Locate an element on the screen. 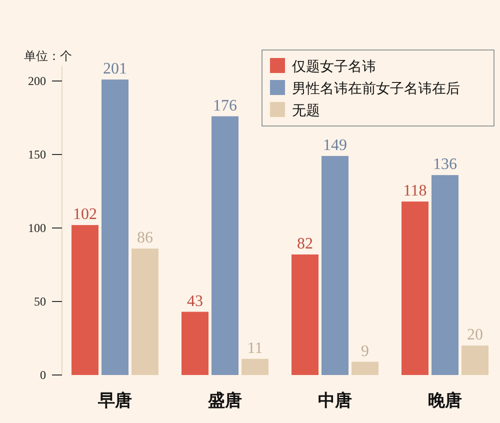 Image resolution: width=500 pixels, height=423 pixels. y-axis-title: 单位：个 is located at coordinates (48, 56).